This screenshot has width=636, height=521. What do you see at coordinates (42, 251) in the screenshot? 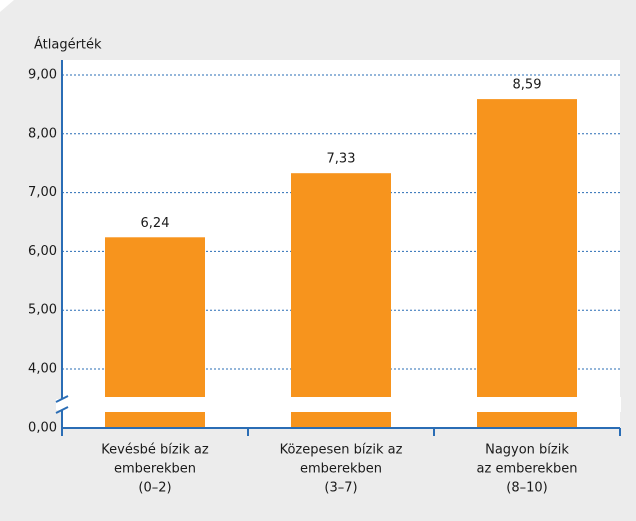
I see `y-tick-label: 6,00` at bounding box center [42, 251].